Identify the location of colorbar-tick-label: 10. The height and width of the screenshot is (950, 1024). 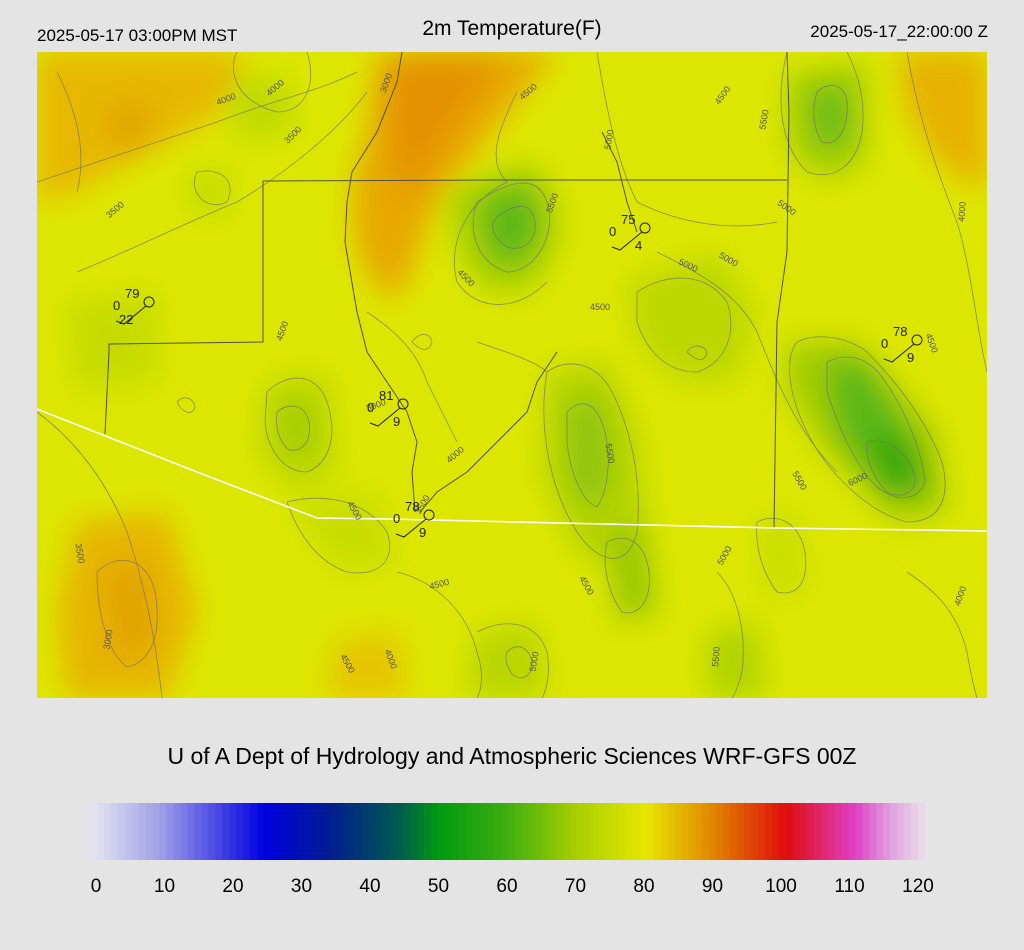
(164, 886).